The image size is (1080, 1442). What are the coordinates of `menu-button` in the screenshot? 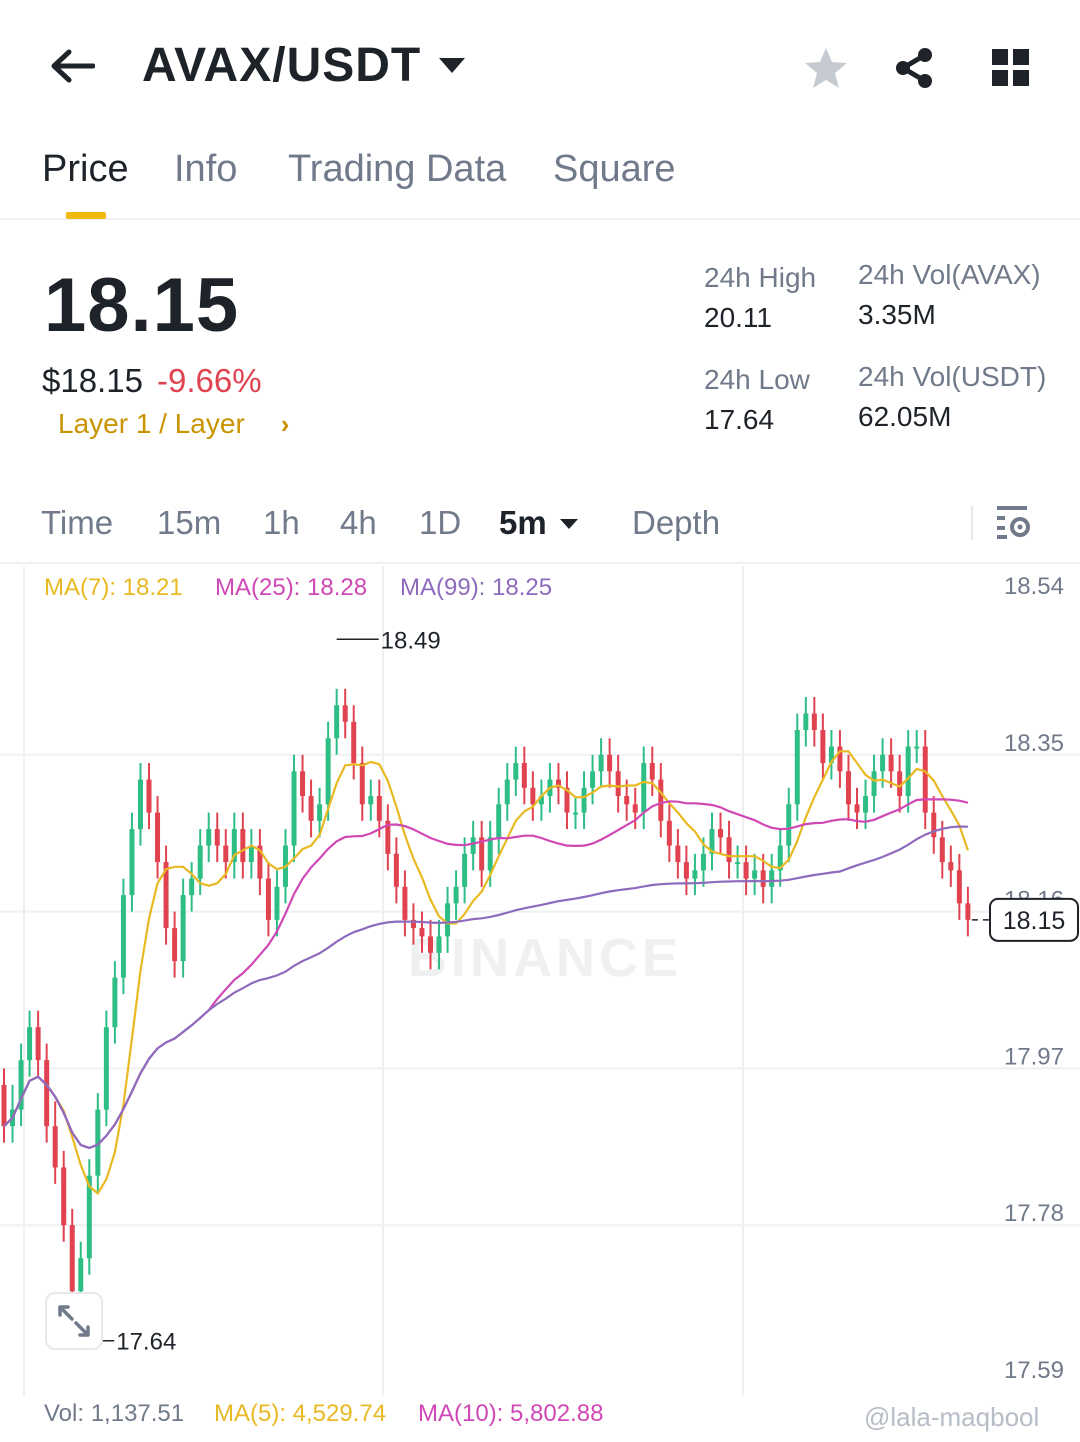 It's located at (1011, 68).